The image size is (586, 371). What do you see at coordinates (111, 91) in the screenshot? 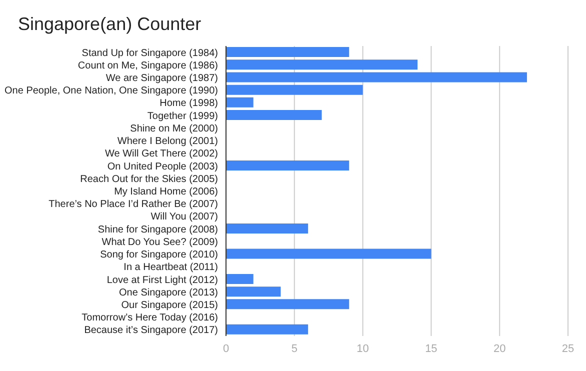
I see `y-tick-label: One People, One Nation, One Singapore (1990)` at bounding box center [111, 91].